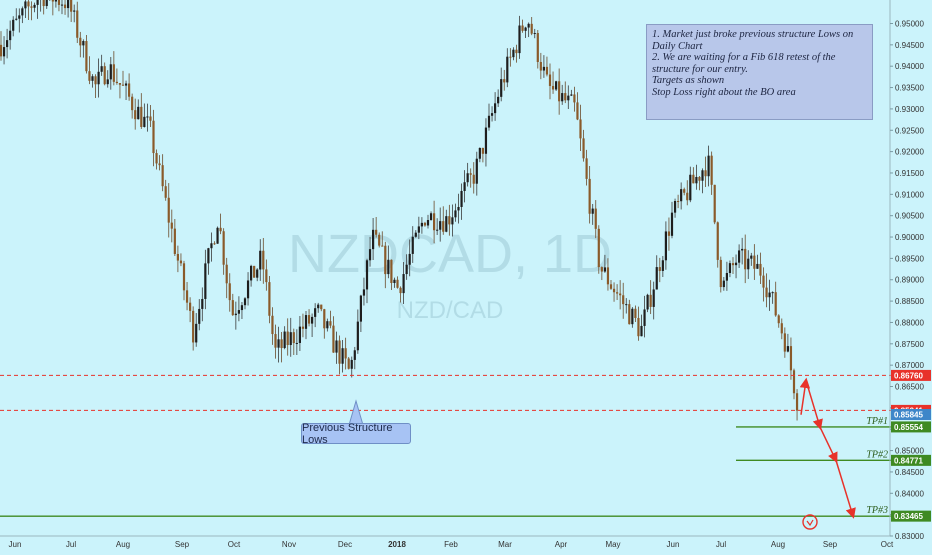 The width and height of the screenshot is (932, 555). What do you see at coordinates (234, 544) in the screenshot?
I see `time-tick-label: Oct` at bounding box center [234, 544].